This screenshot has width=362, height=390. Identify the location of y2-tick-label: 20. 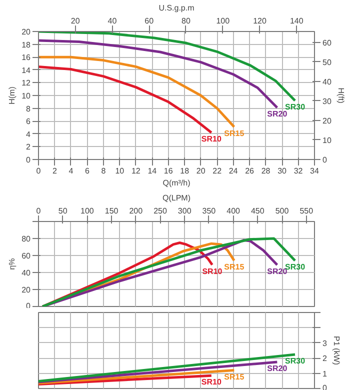
(327, 121).